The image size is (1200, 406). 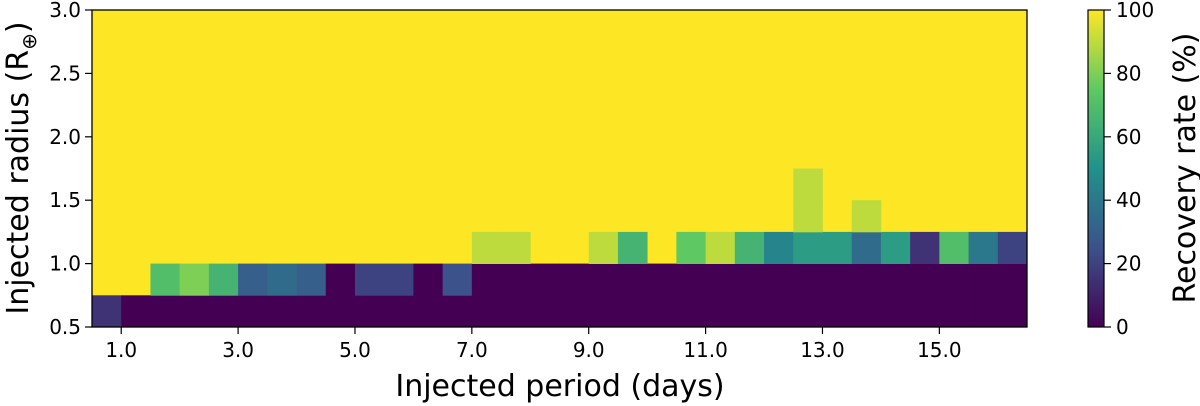 I want to click on x-tick-label: 11.0, so click(x=705, y=350).